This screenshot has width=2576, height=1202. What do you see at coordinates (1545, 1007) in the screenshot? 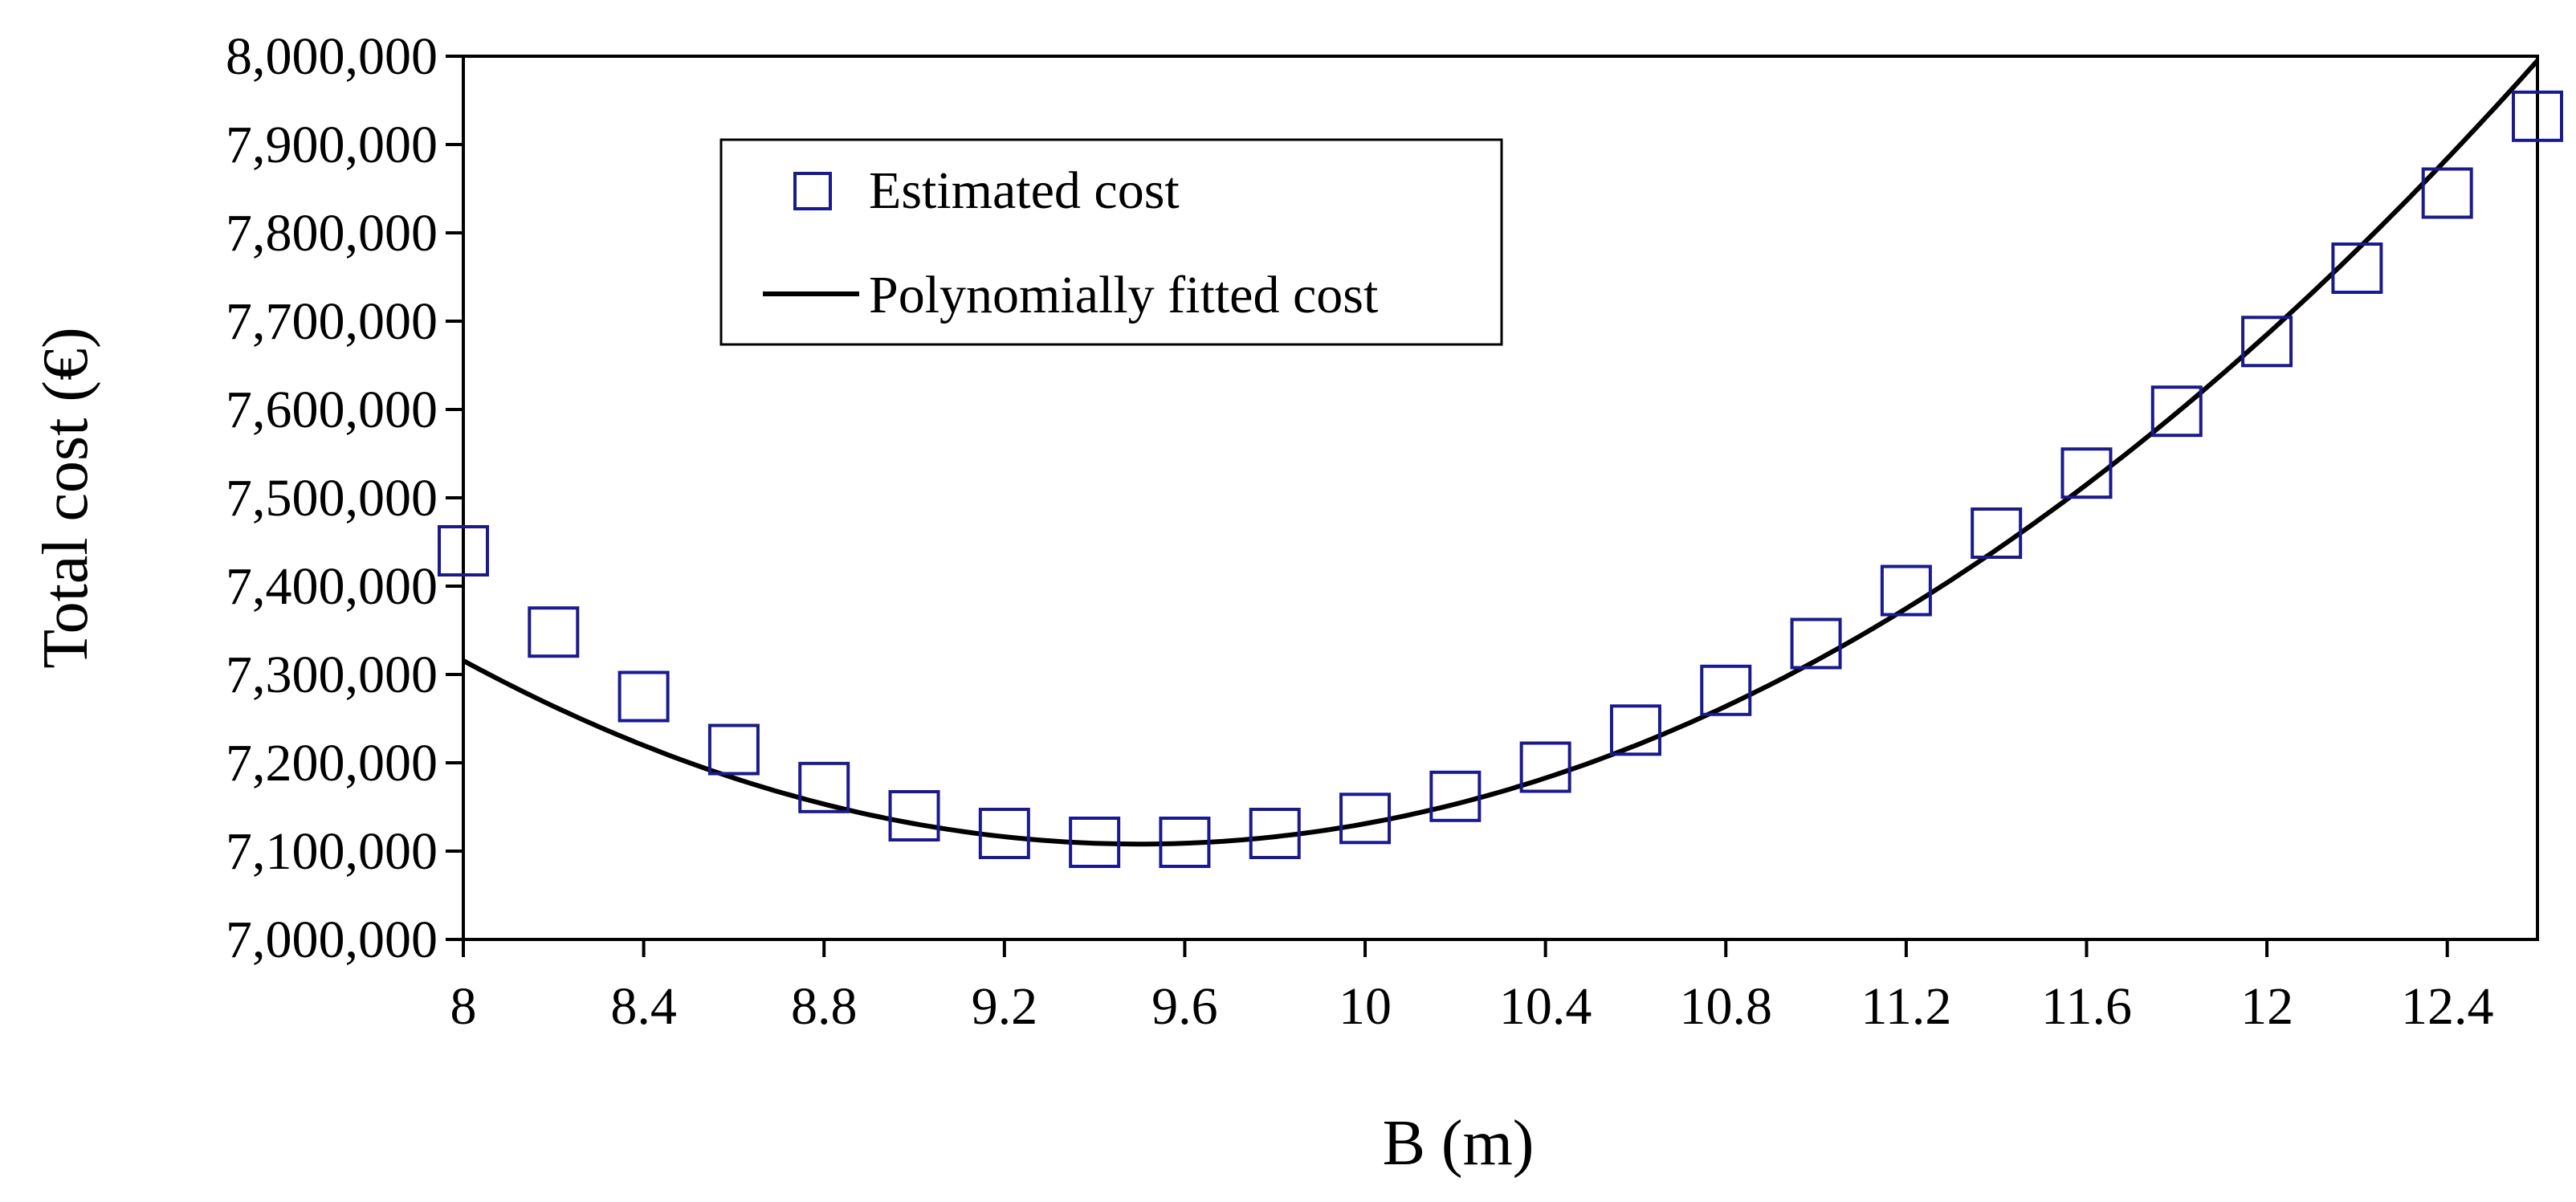
I see `x-tick-label: 10.4` at bounding box center [1545, 1007].